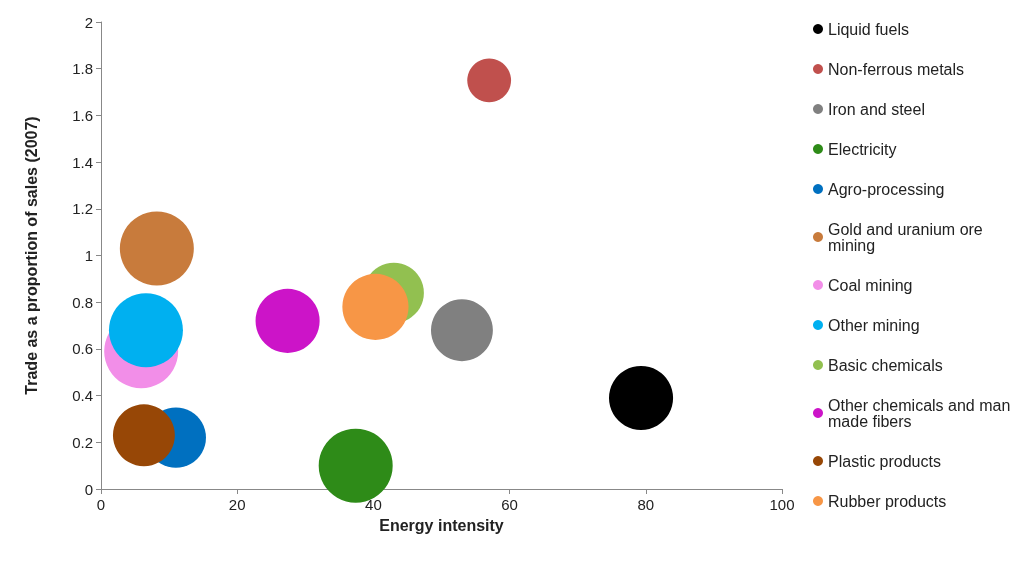 The width and height of the screenshot is (1026, 569). Describe the element at coordinates (88, 255) in the screenshot. I see `y-tick-label: 1` at that location.